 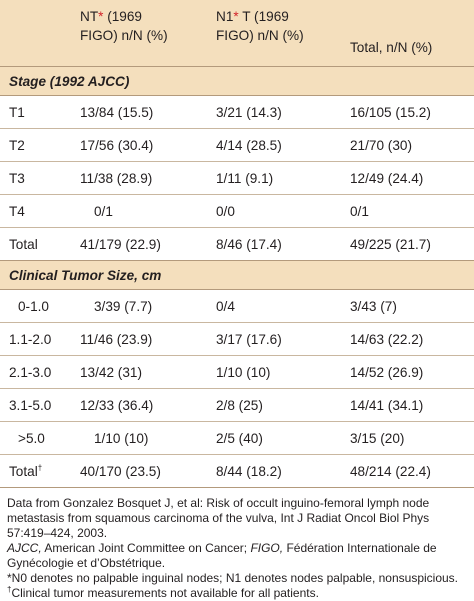 What do you see at coordinates (283, 178) in the screenshot?
I see `cell-n1: 1/11 (9.1)` at bounding box center [283, 178].